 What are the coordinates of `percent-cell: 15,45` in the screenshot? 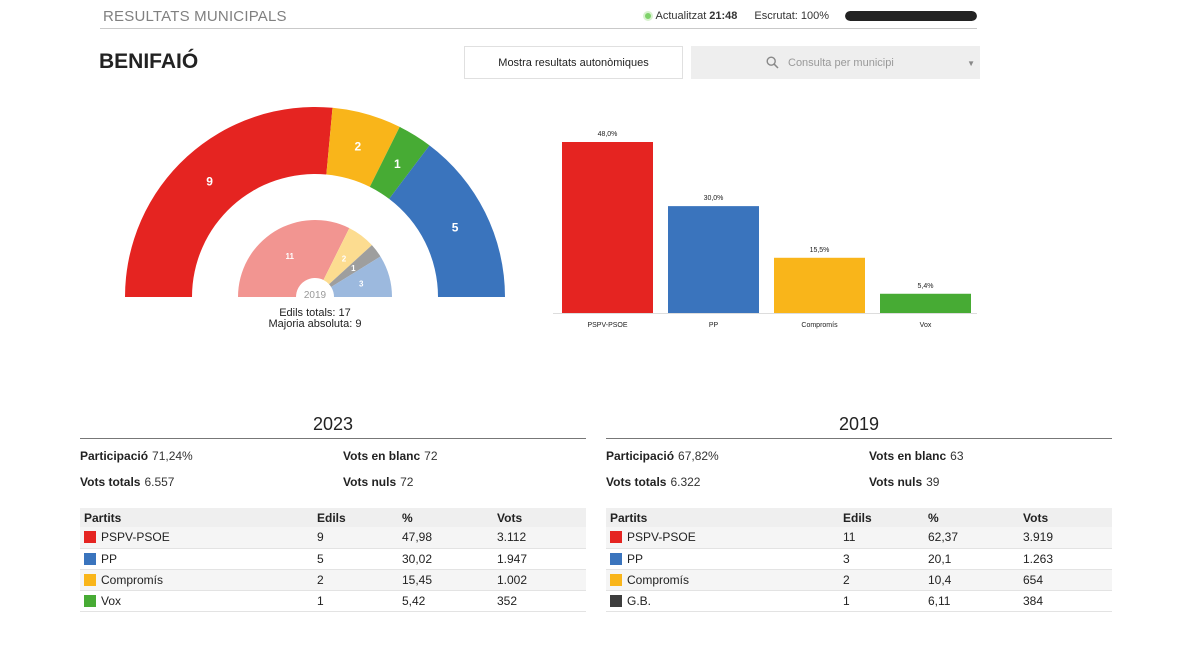 It's located at (445, 580).